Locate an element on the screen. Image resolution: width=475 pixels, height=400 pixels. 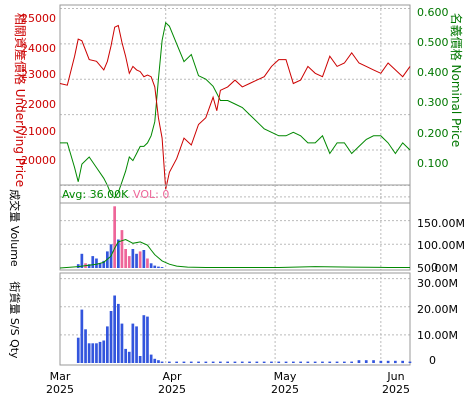
street-qty-tick: 10.00M is located at coordinates (437, 335).